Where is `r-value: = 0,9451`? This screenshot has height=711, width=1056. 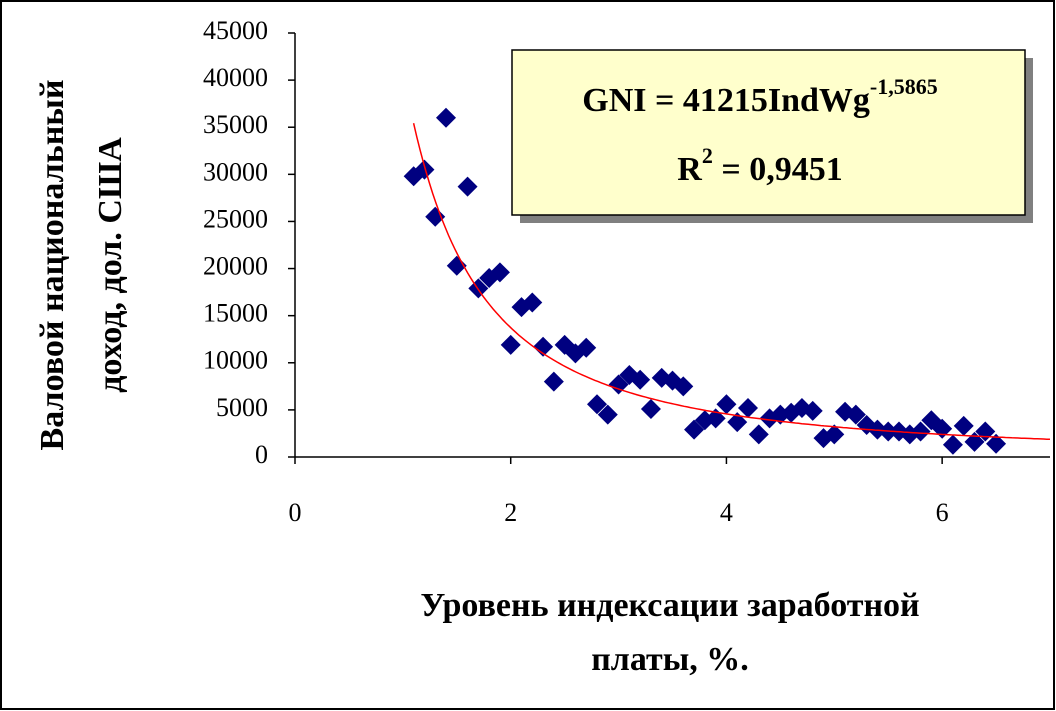 r-value: = 0,9451 is located at coordinates (778, 169).